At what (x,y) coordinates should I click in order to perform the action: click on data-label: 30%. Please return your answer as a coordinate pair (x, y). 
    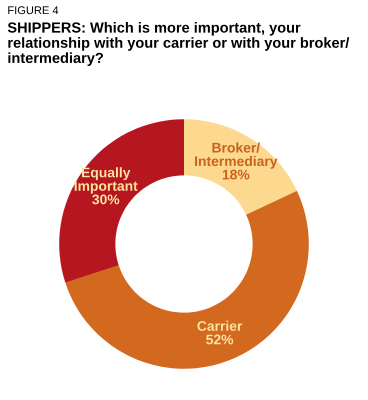
    Looking at the image, I should click on (106, 199).